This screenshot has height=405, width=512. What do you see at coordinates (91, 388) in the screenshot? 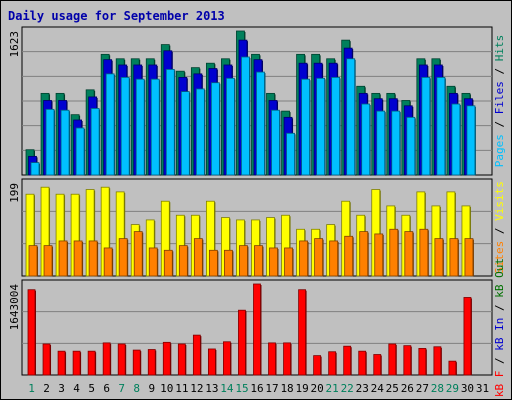
I see `day-label: 5` at bounding box center [91, 388].